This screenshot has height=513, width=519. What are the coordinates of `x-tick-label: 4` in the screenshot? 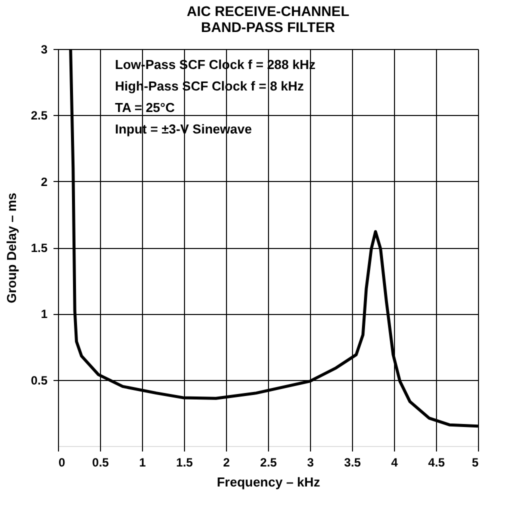 It's located at (394, 463).